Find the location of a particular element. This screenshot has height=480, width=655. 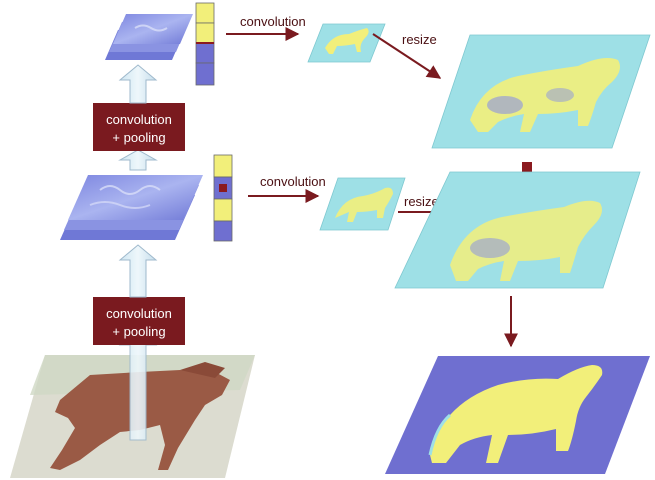

top-conv-pool-label-2: + pooling is located at coordinates (138, 137).